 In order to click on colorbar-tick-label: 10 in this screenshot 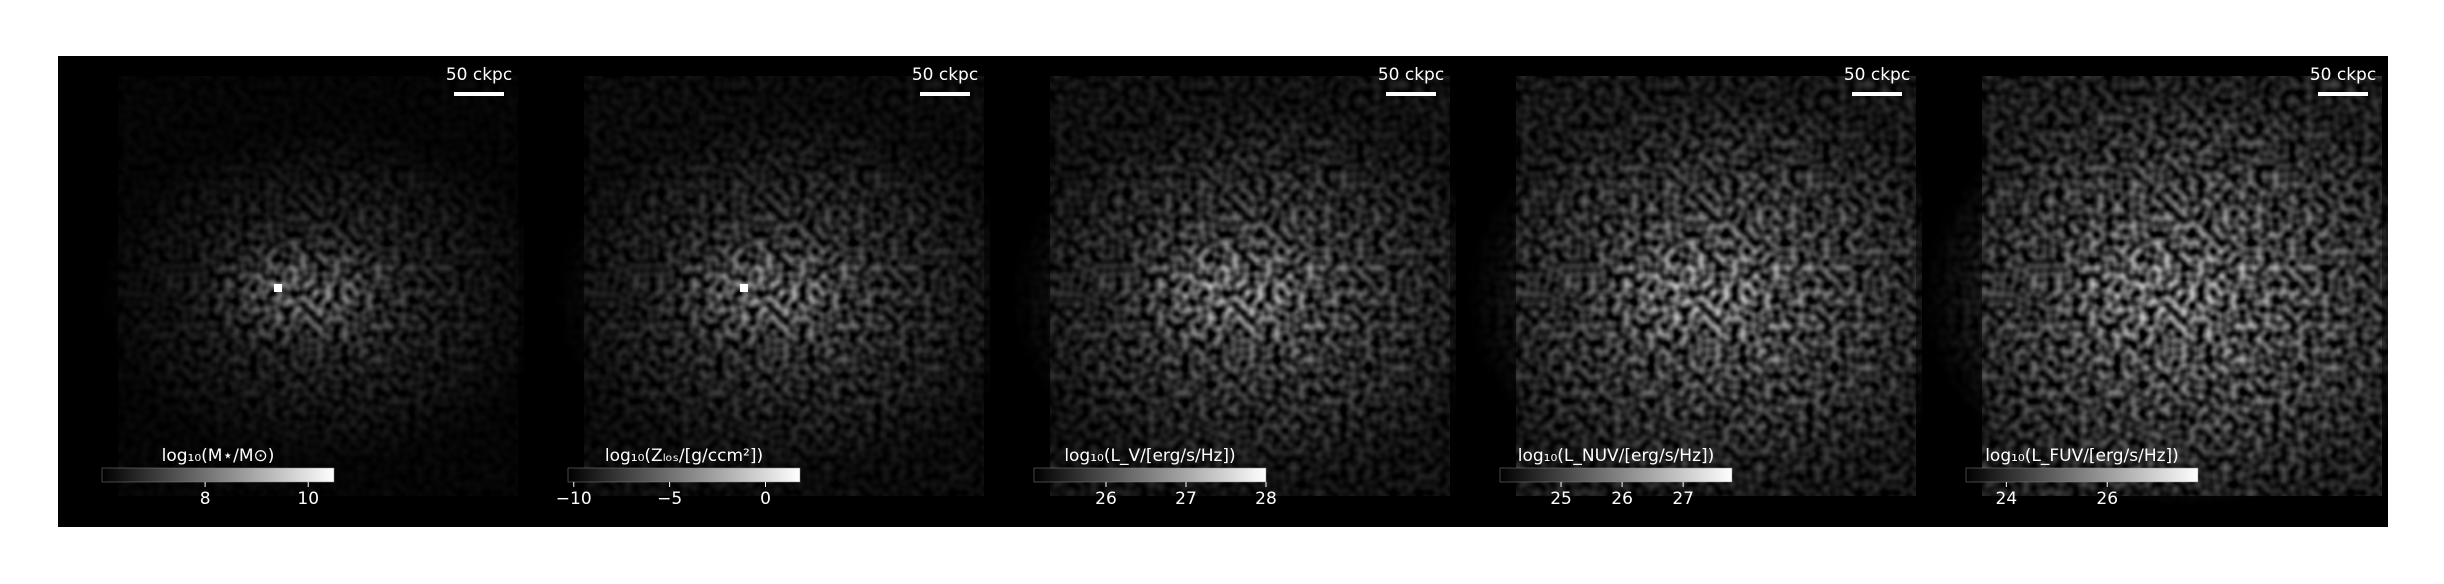, I will do `click(308, 499)`.